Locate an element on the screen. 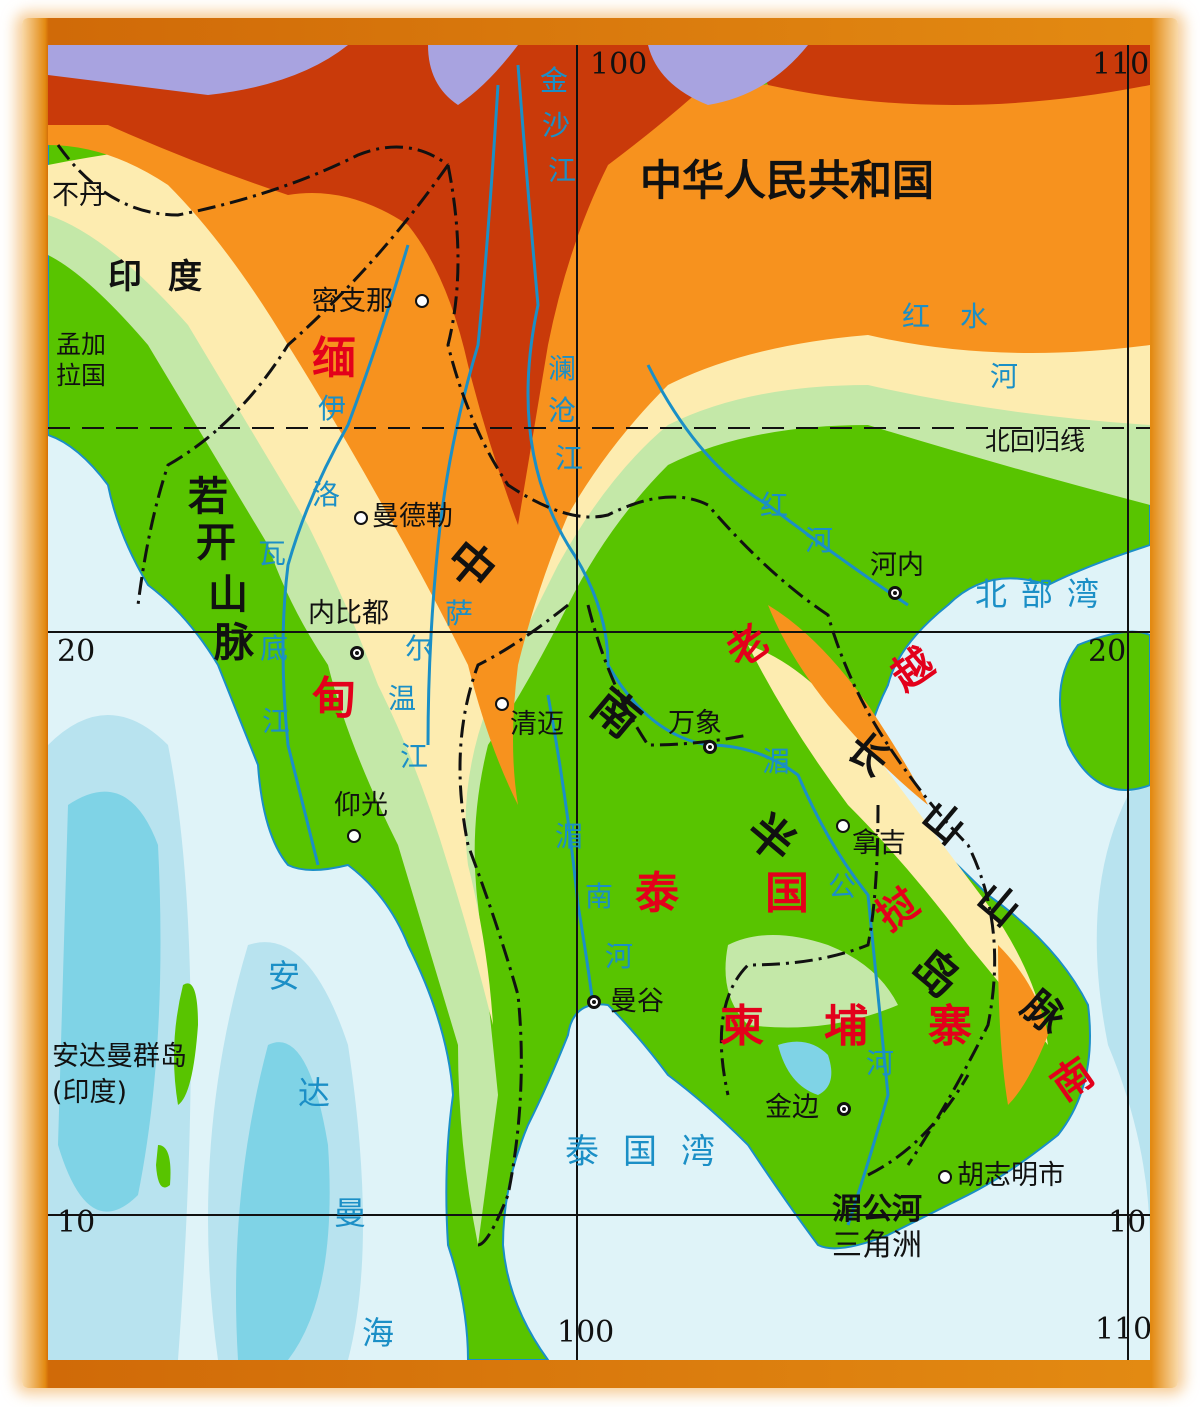  country-bangladesh-line2: 拉国 is located at coordinates (81, 375).